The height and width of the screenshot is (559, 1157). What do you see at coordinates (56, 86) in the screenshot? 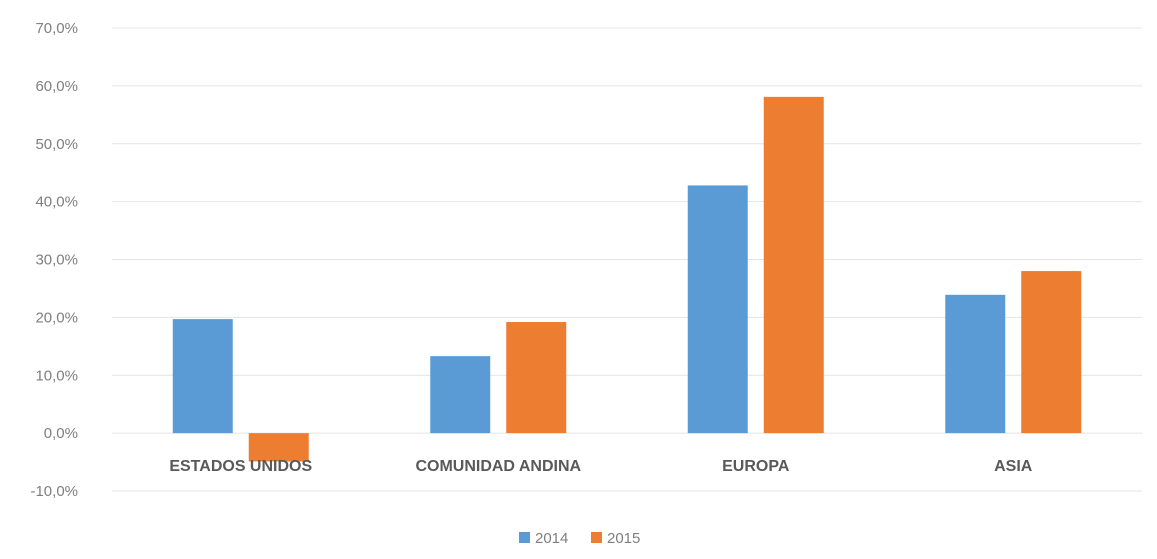
I see `y-tick-label: 60,0%` at bounding box center [56, 86].